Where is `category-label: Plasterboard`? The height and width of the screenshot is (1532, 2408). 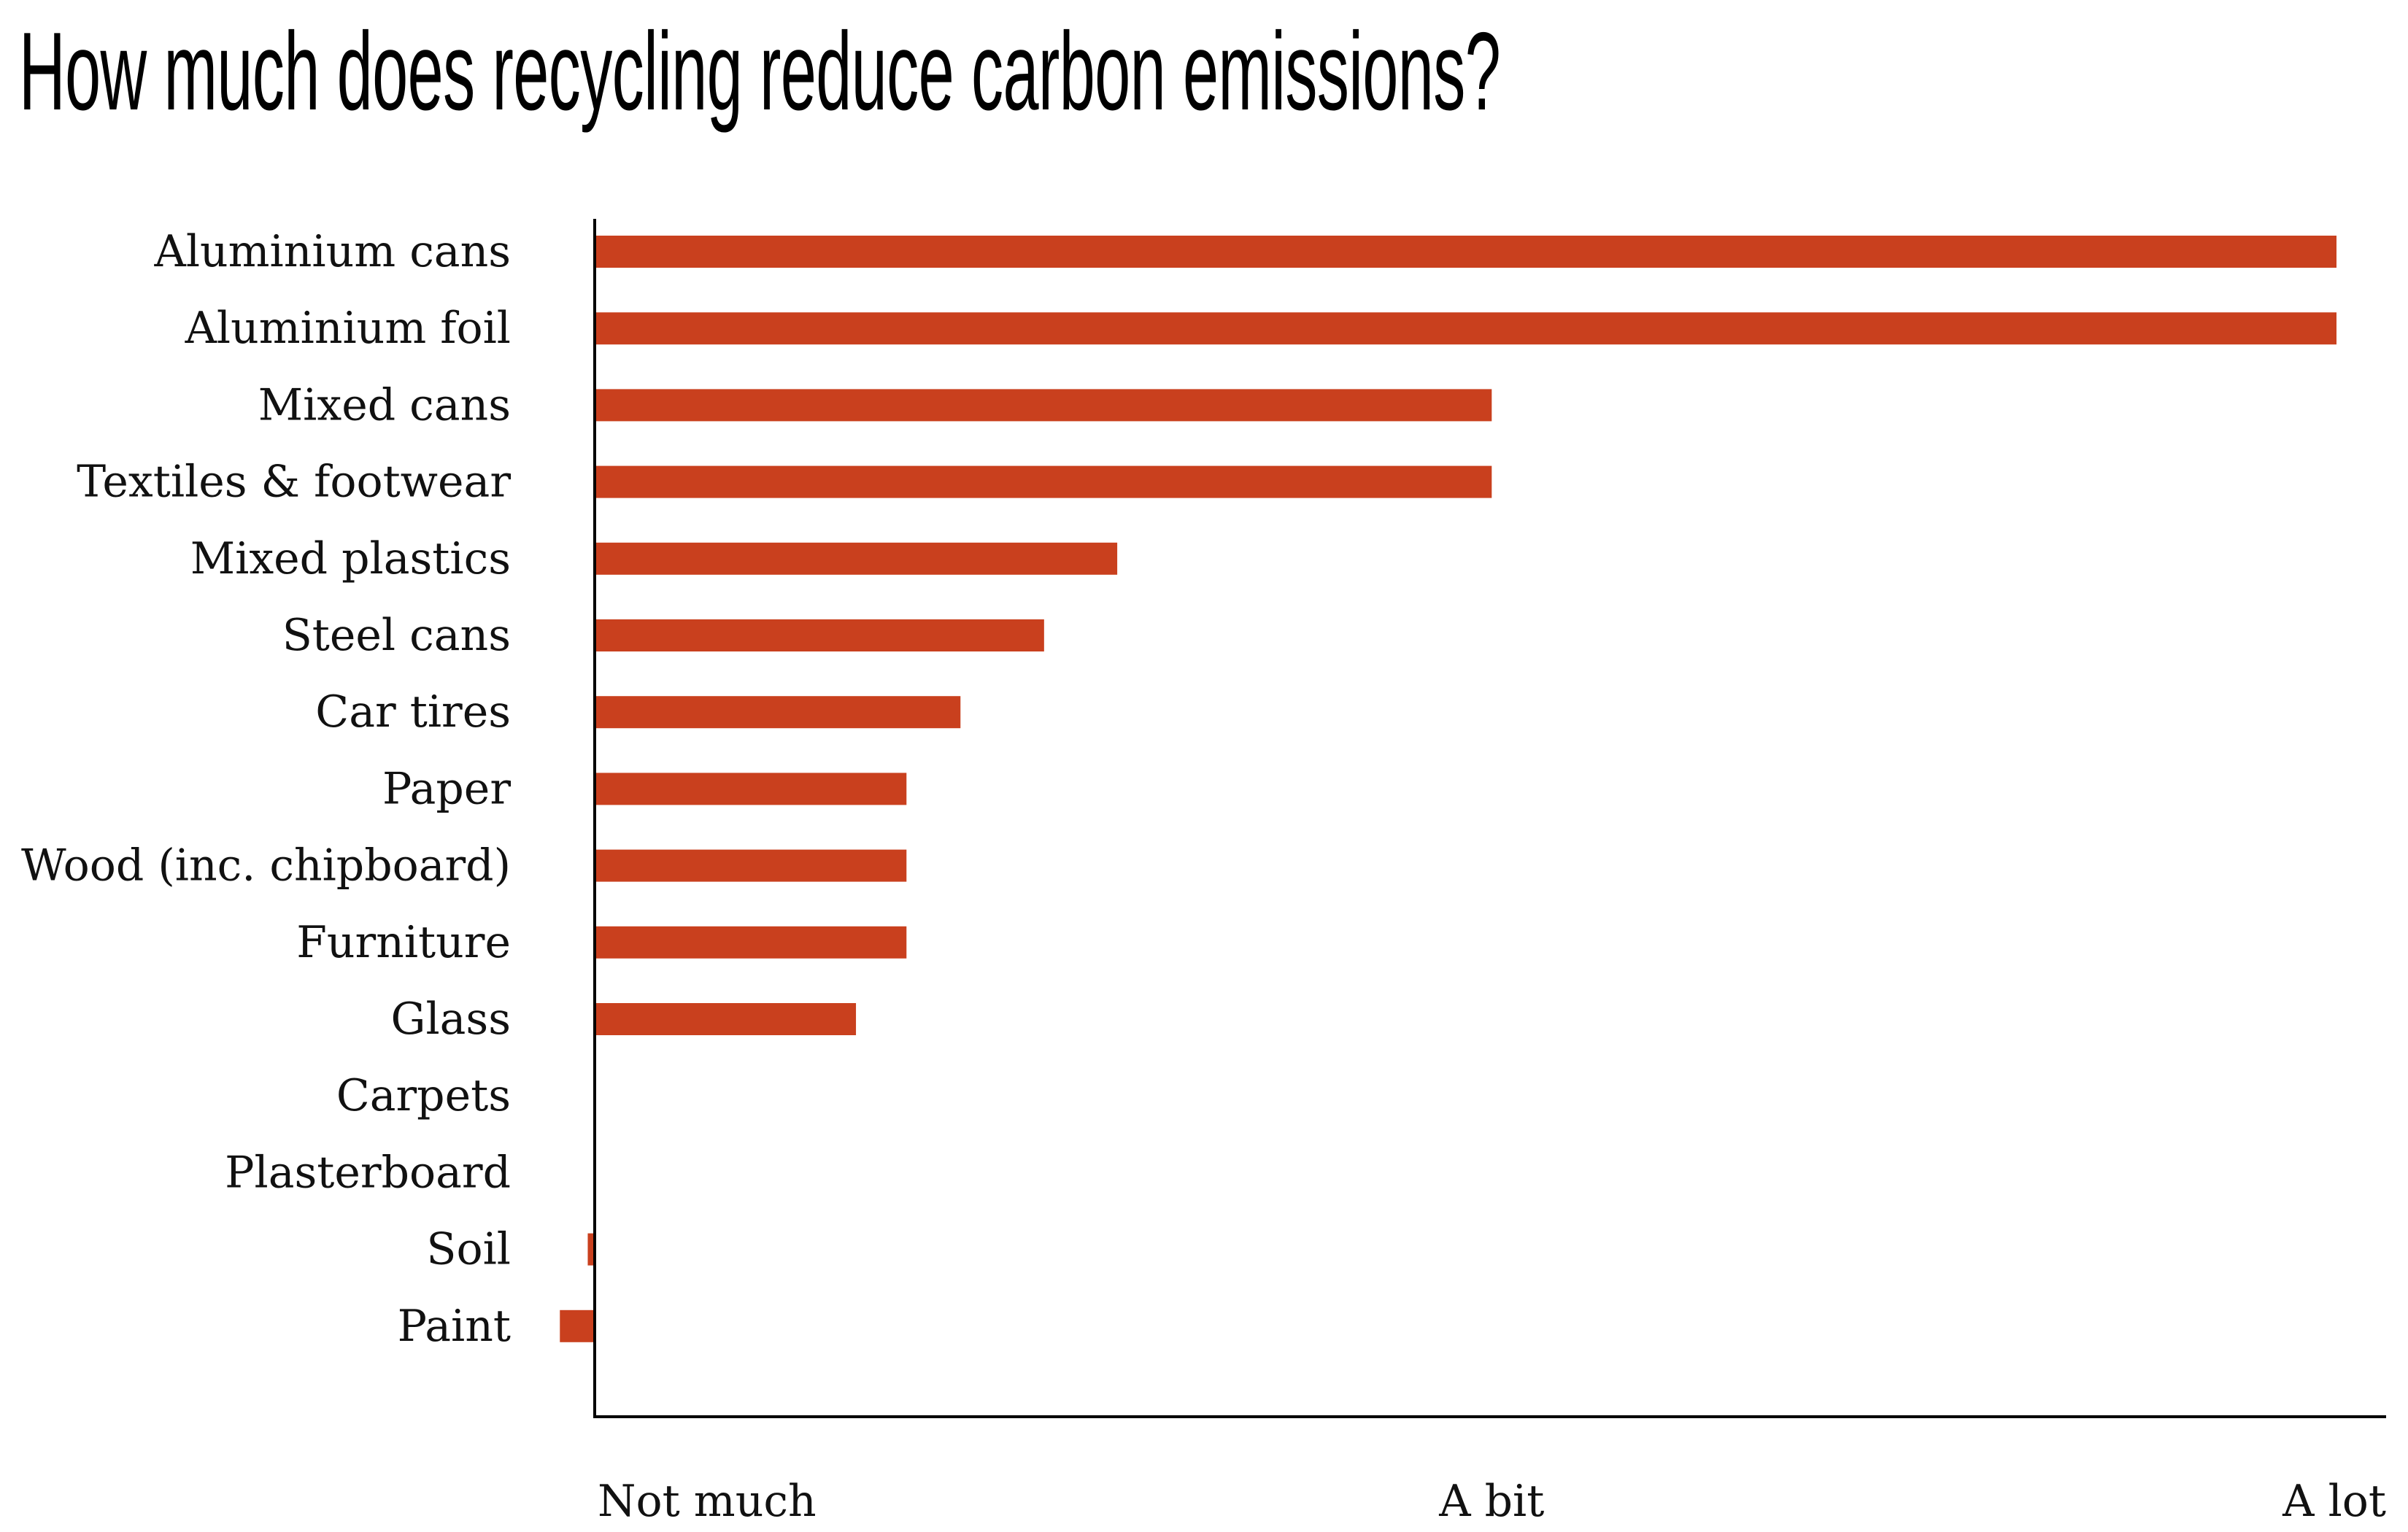
category-label: Plasterboard is located at coordinates (368, 1173).